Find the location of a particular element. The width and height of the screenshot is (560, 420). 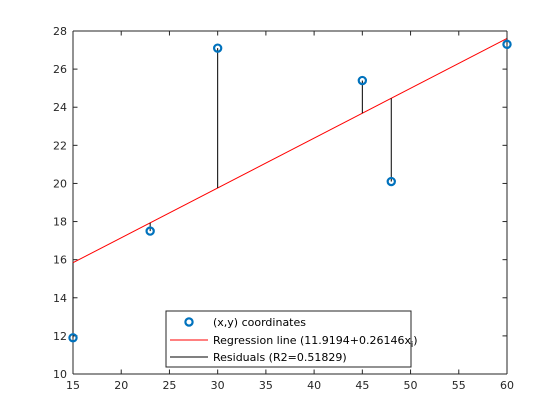

y-tick-label: 16 is located at coordinates (60, 260).